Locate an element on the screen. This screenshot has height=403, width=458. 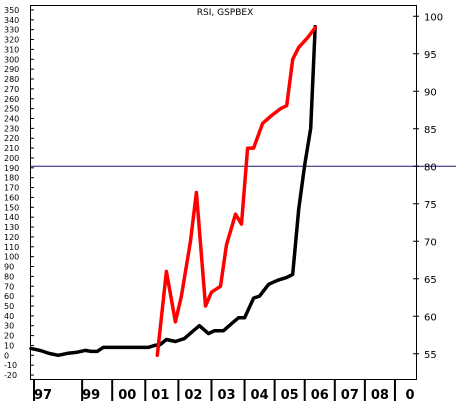
x-tick-label: 01 is located at coordinates (160, 395).